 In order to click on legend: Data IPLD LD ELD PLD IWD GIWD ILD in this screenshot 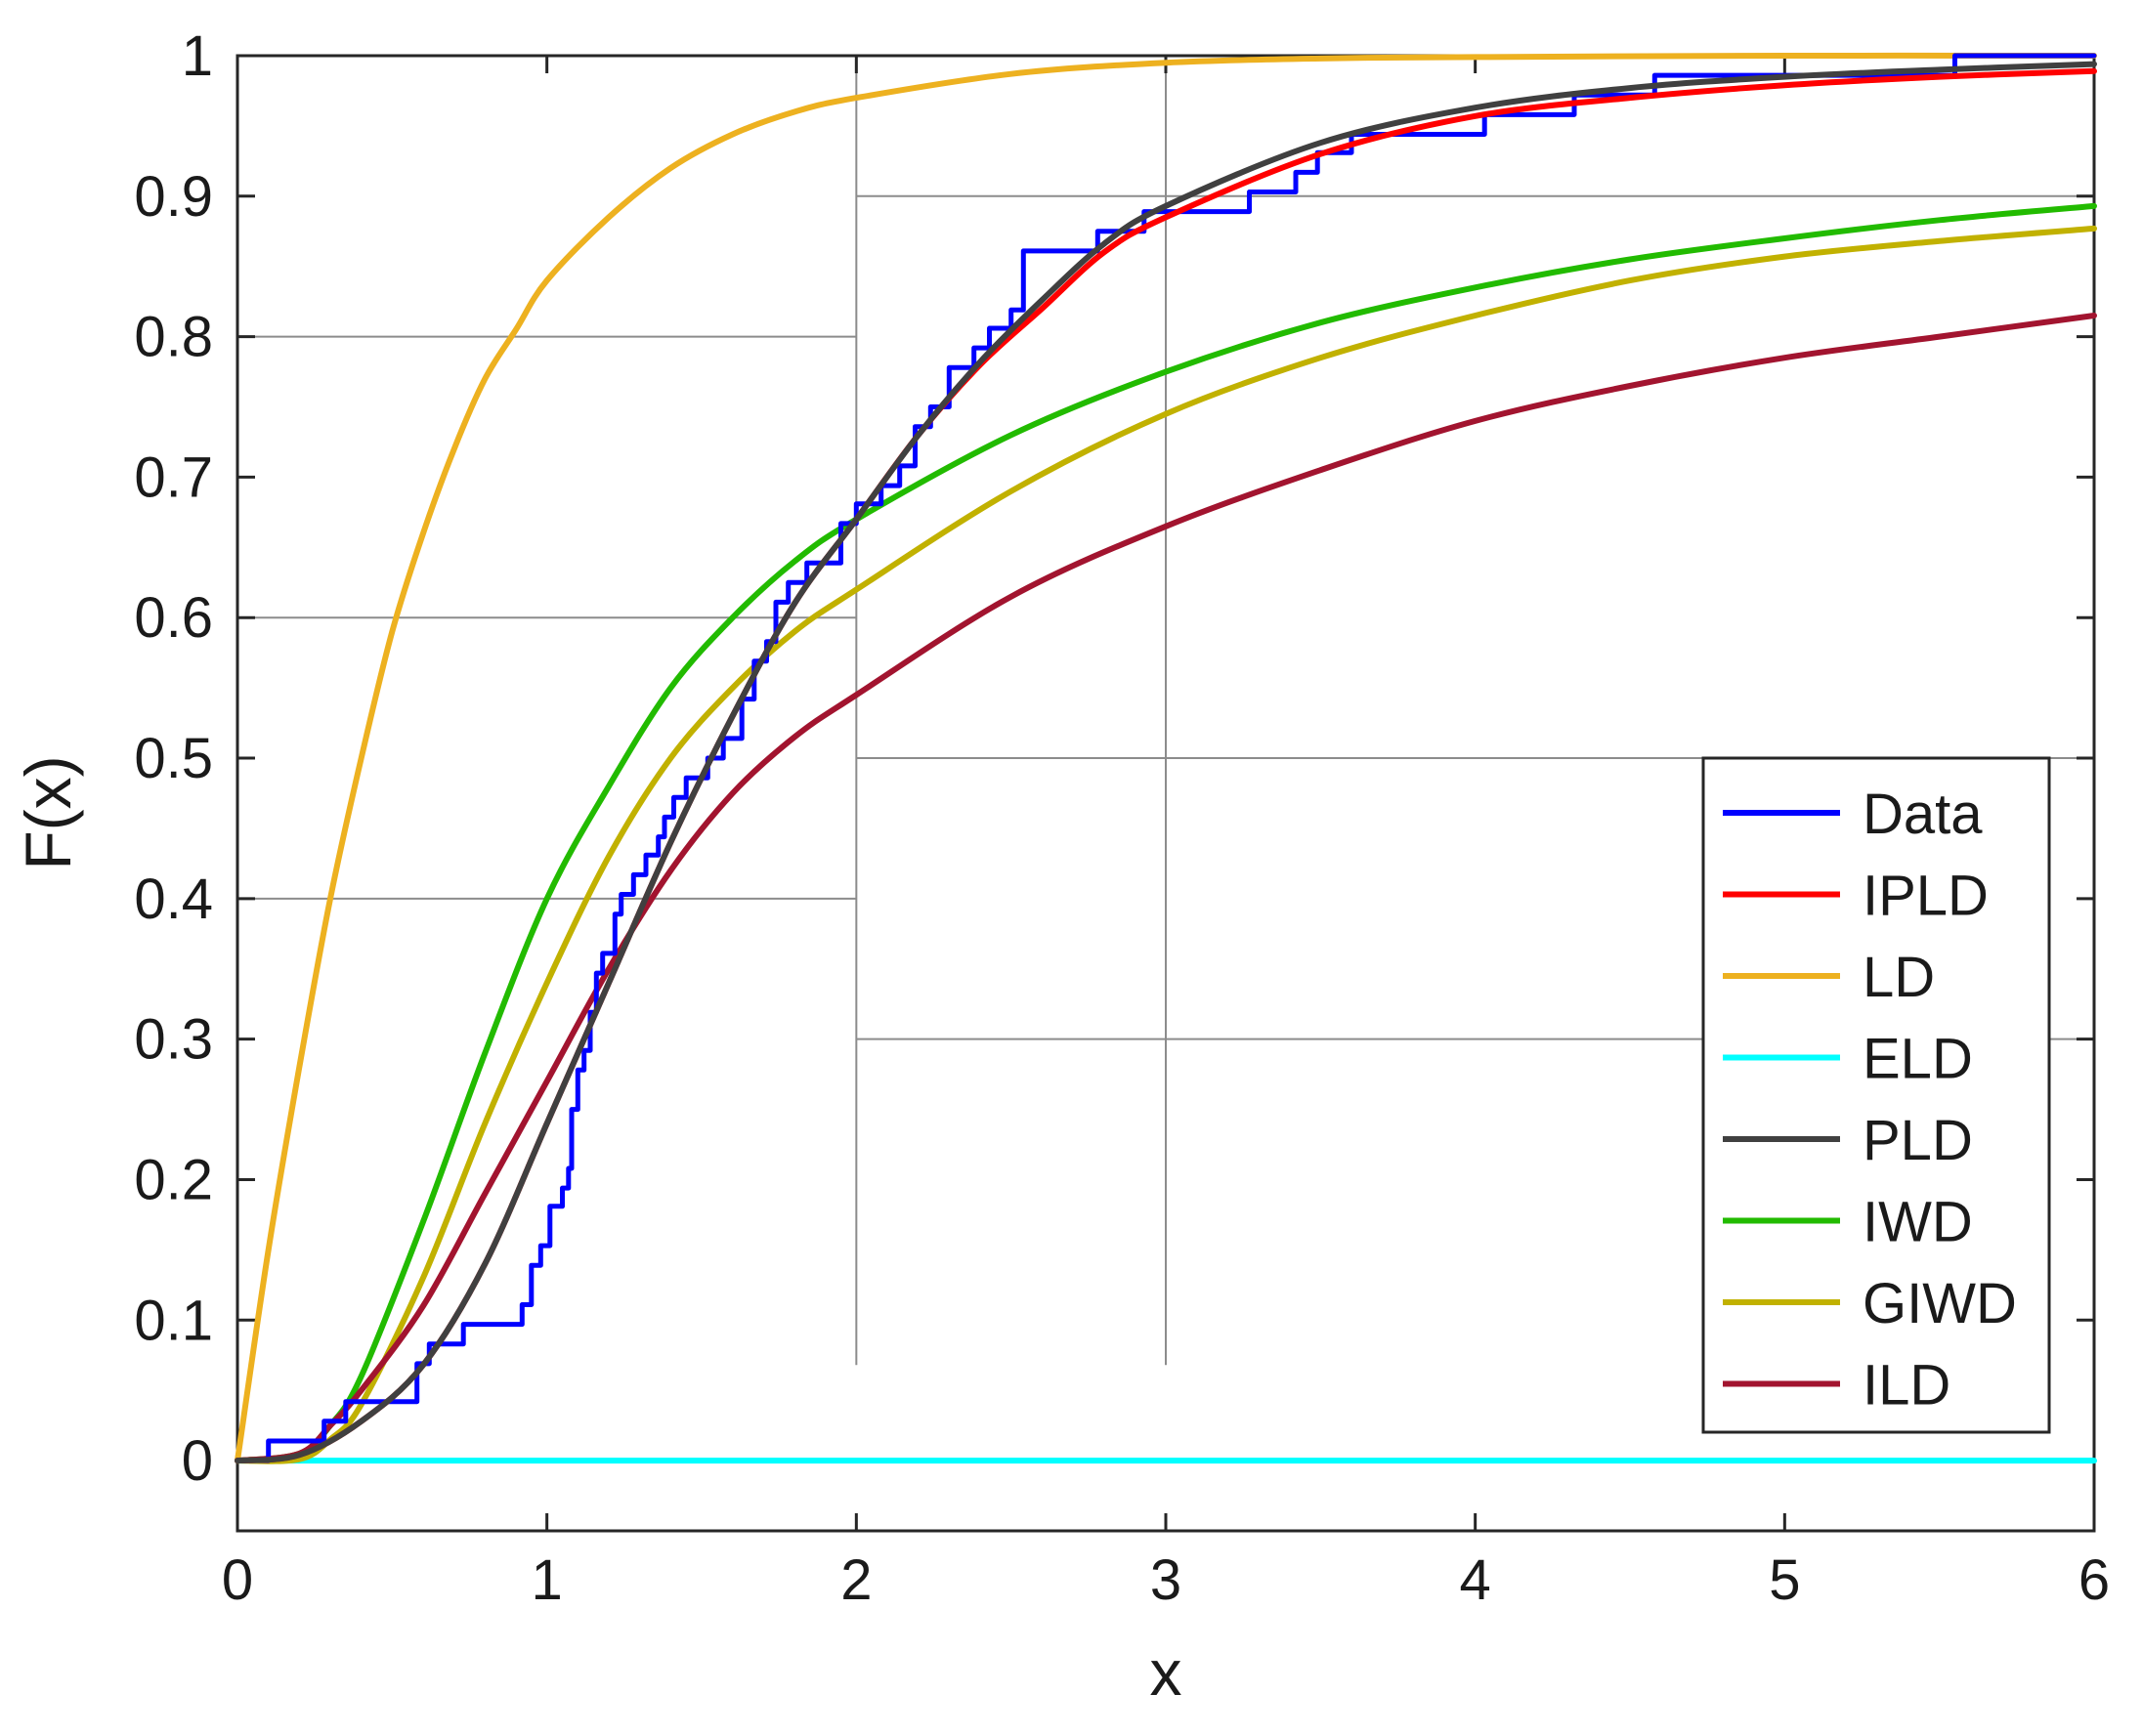, I will do `click(1876, 1095)`.